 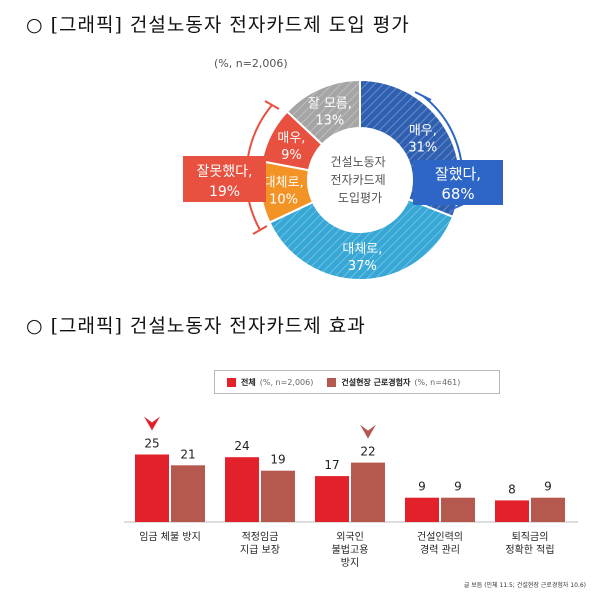 What do you see at coordinates (224, 192) in the screenshot?
I see `callout-negative-value: 19%` at bounding box center [224, 192].